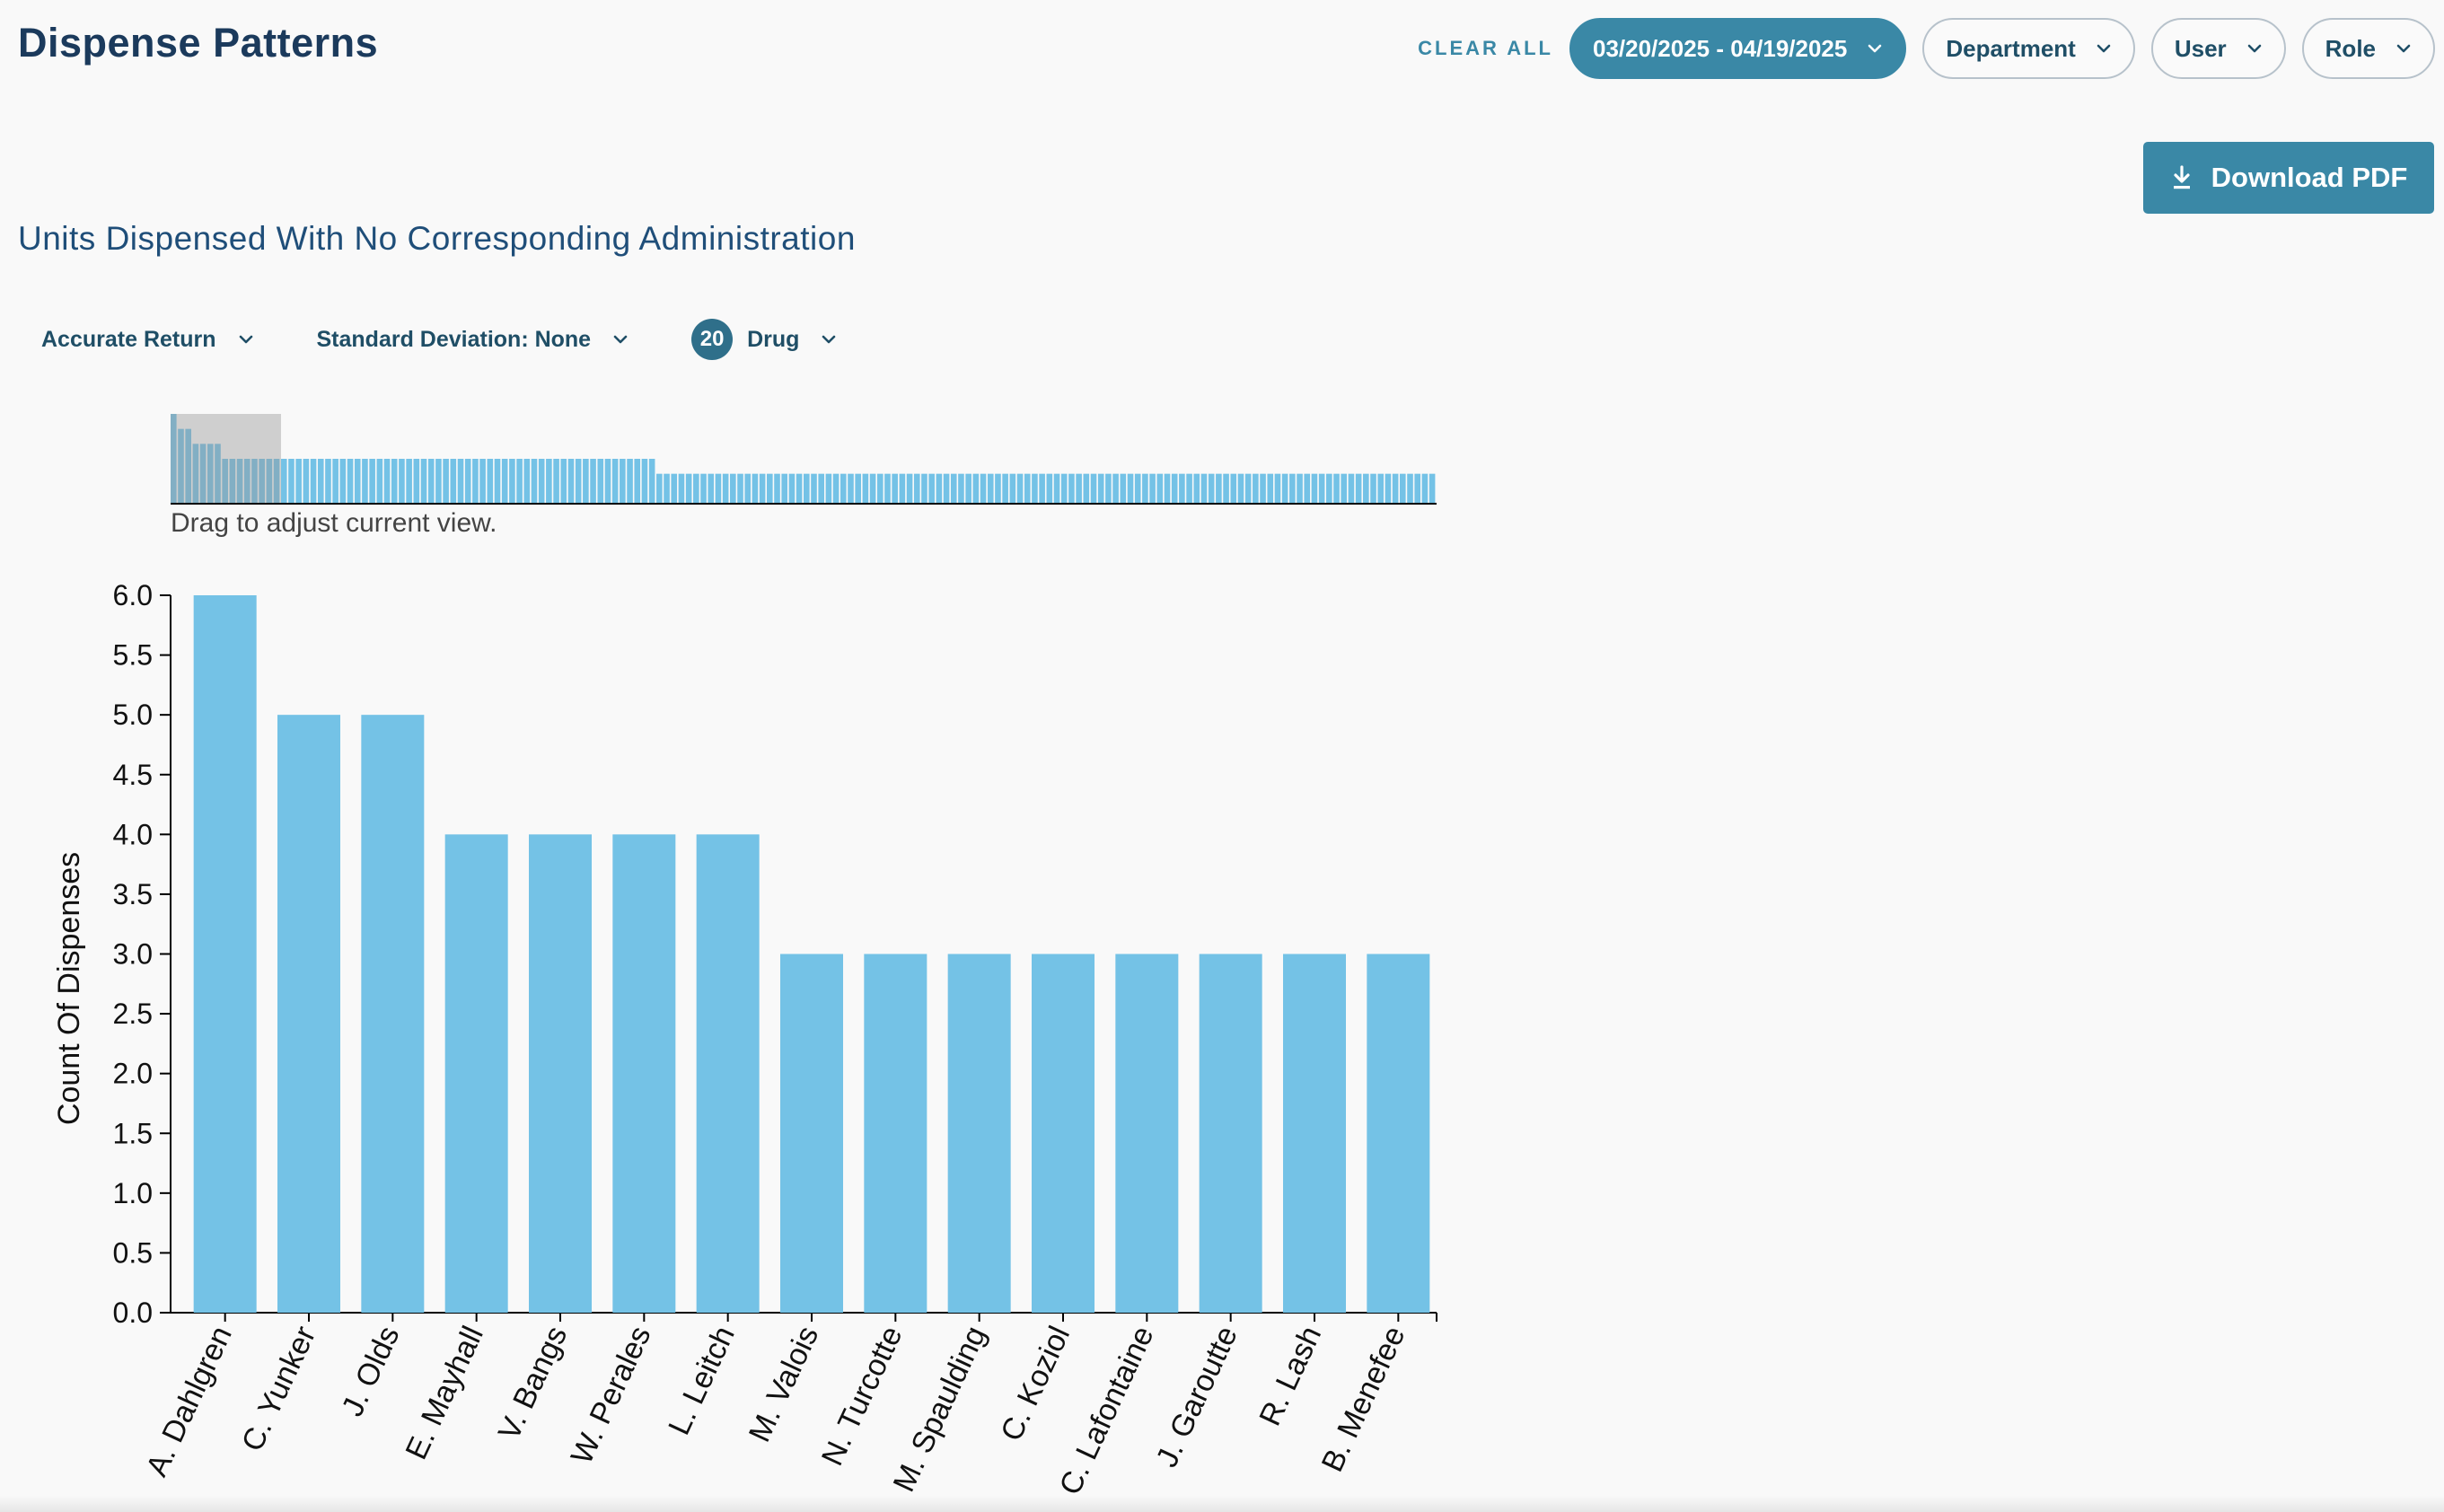 The height and width of the screenshot is (1512, 2444). What do you see at coordinates (133, 894) in the screenshot?
I see `y-tick-label: 3.5` at bounding box center [133, 894].